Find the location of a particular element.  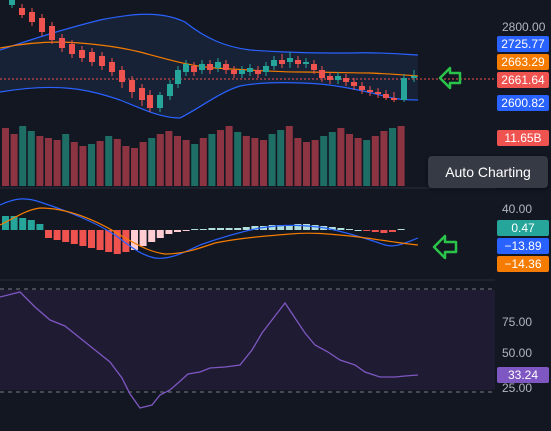

volume-series is located at coordinates (203, 156).